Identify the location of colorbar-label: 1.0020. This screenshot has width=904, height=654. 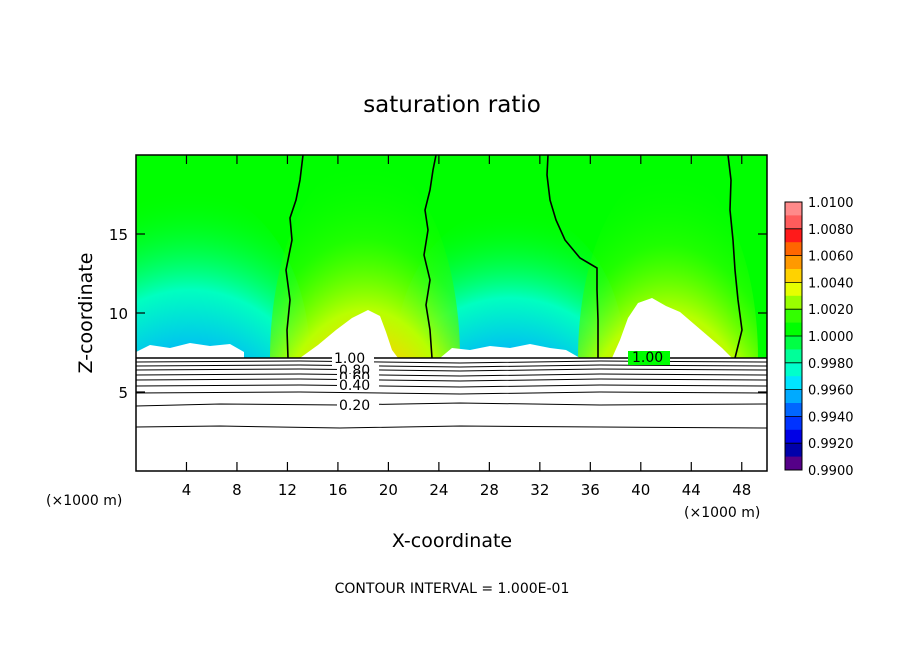
(831, 310).